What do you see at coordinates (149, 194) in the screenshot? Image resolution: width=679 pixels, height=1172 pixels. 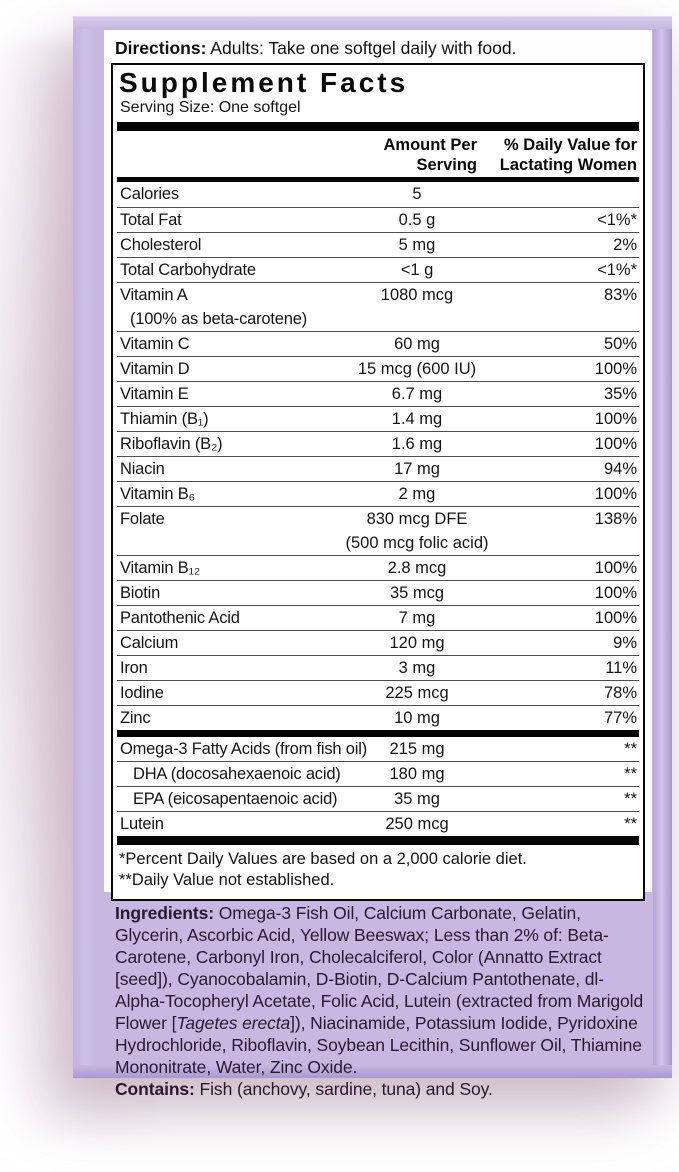 I see `nutrient-name: Calories` at bounding box center [149, 194].